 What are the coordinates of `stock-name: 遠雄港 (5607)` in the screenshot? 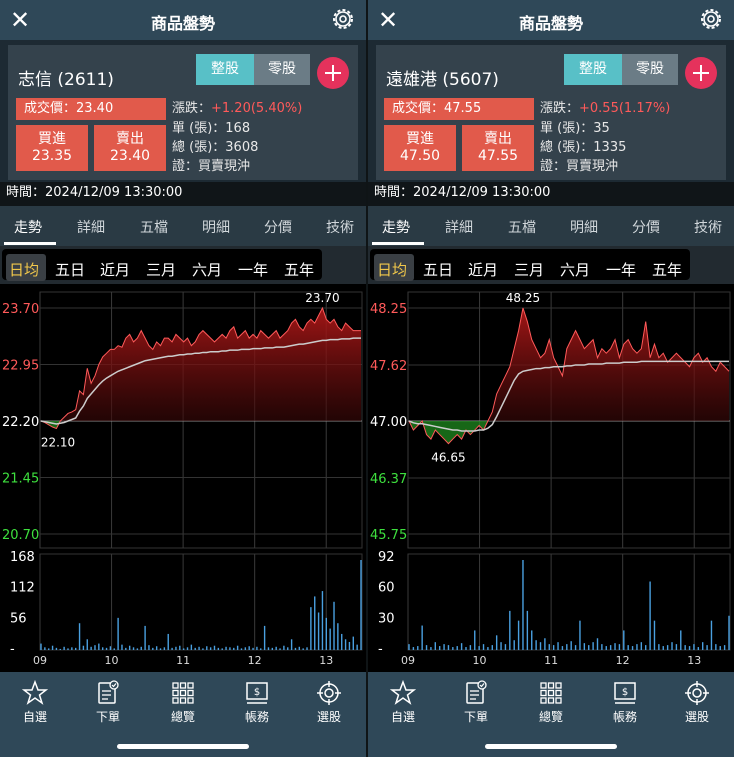 It's located at (442, 80).